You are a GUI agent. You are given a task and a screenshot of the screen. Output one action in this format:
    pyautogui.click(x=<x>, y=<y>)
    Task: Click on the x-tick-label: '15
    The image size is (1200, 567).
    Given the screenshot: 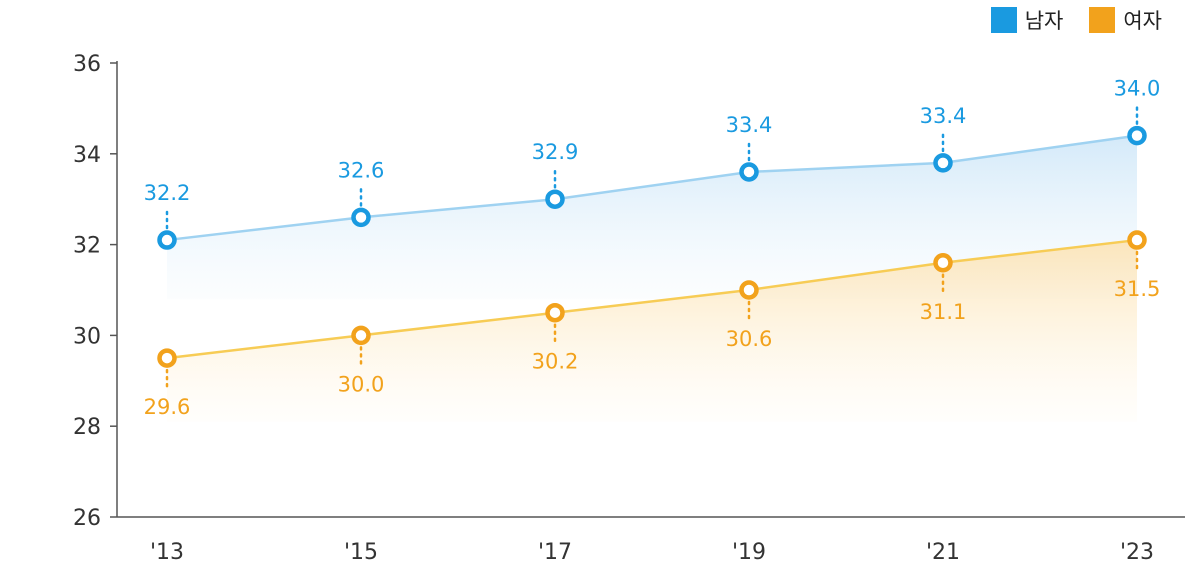 What is the action you would take?
    pyautogui.click(x=361, y=552)
    